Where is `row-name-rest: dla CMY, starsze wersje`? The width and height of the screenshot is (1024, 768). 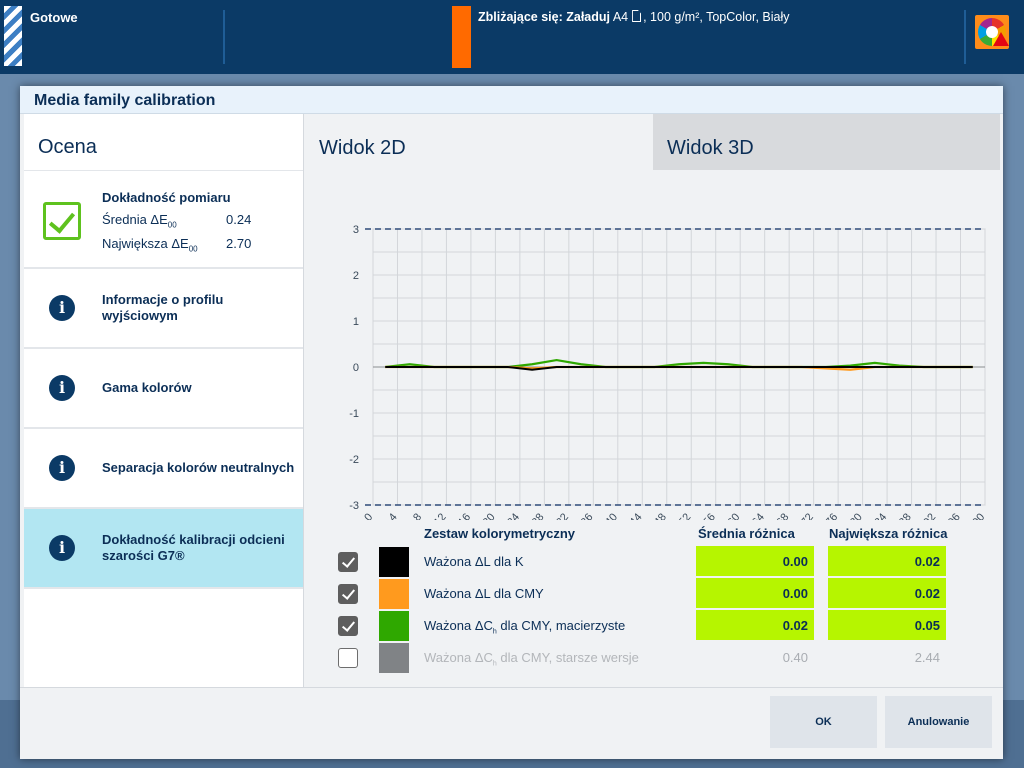
row-name-rest: dla CMY, starsze wersje is located at coordinates (567, 657).